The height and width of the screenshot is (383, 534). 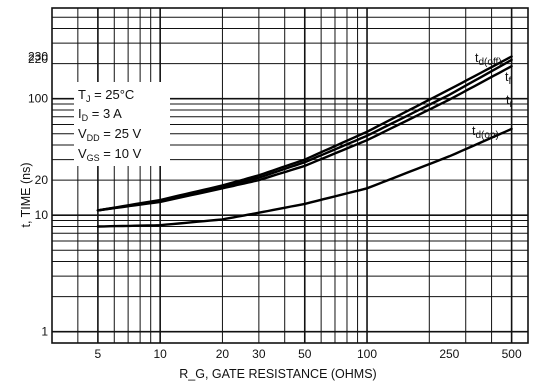 I want to click on x-tick-label: 500, so click(x=512, y=354).